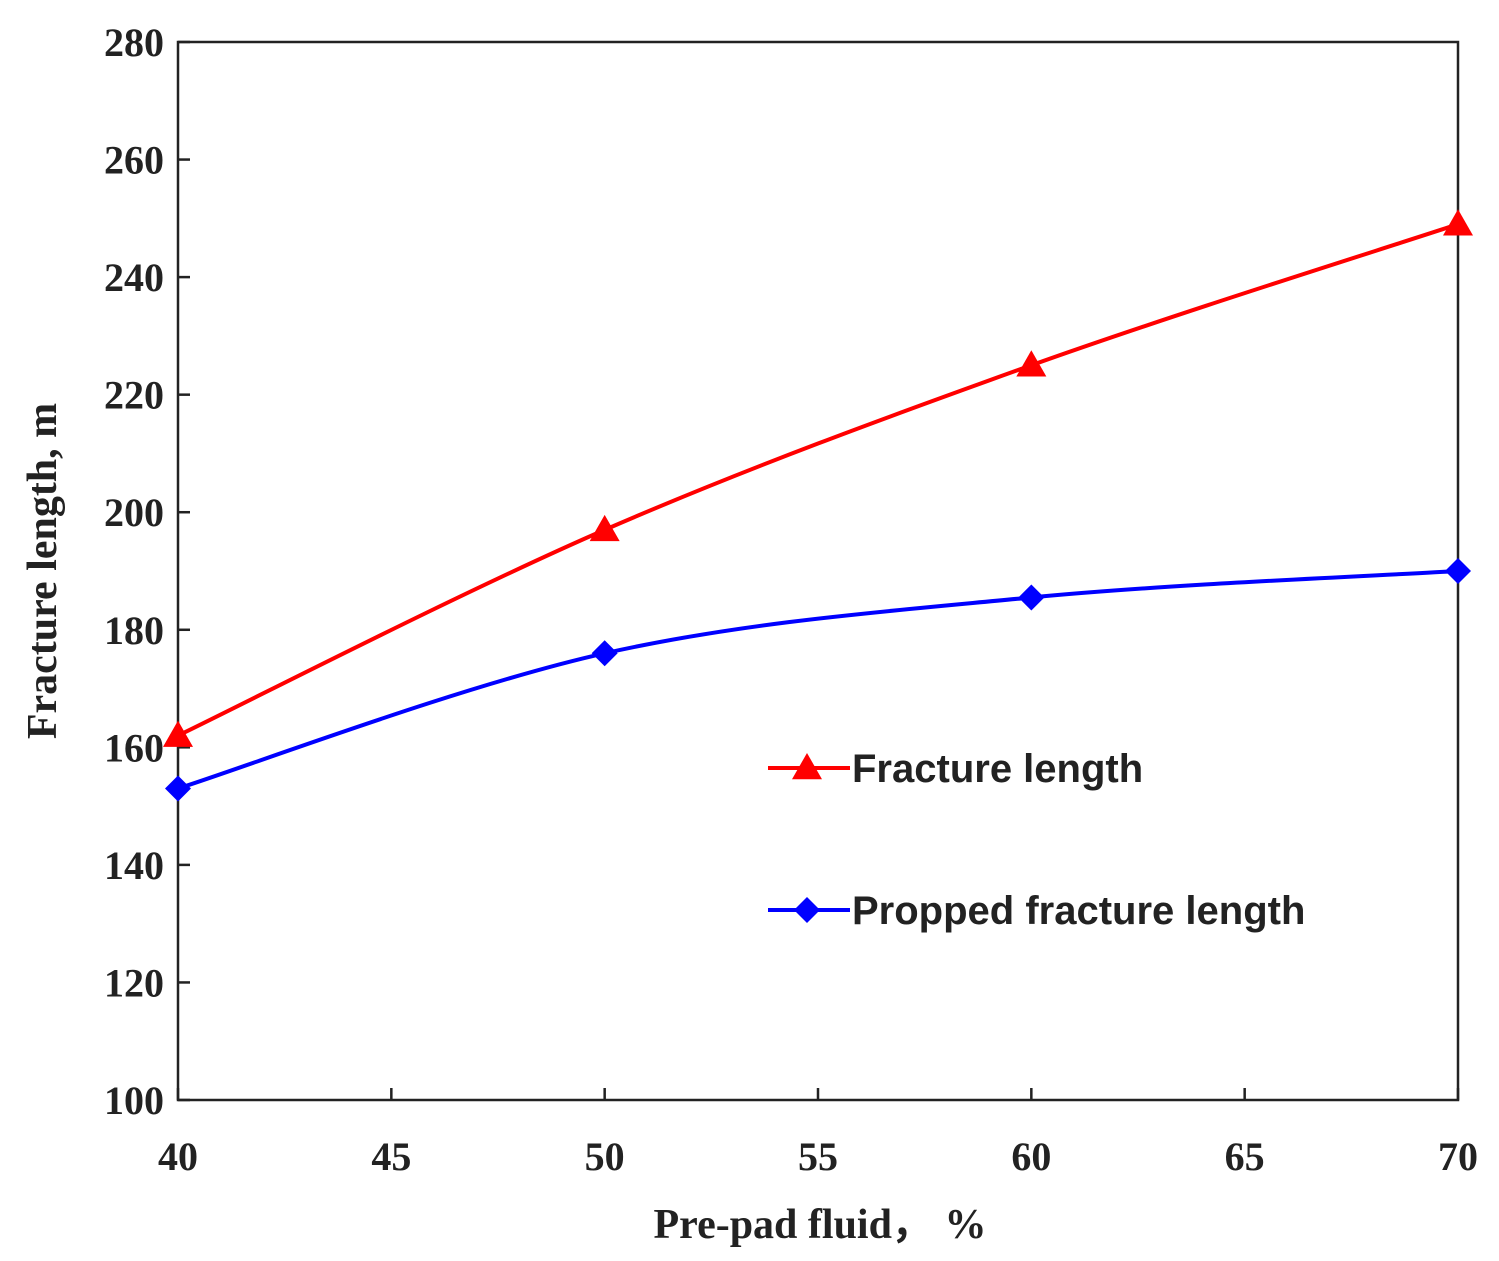  Describe the element at coordinates (605, 1156) in the screenshot. I see `x-tick-label: 50` at that location.